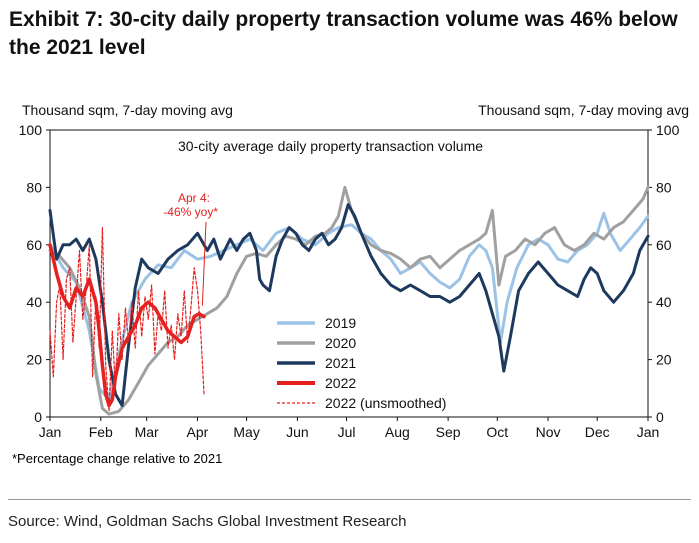 The image size is (699, 543). Describe the element at coordinates (340, 323) in the screenshot. I see `legend-label: 2019` at that location.